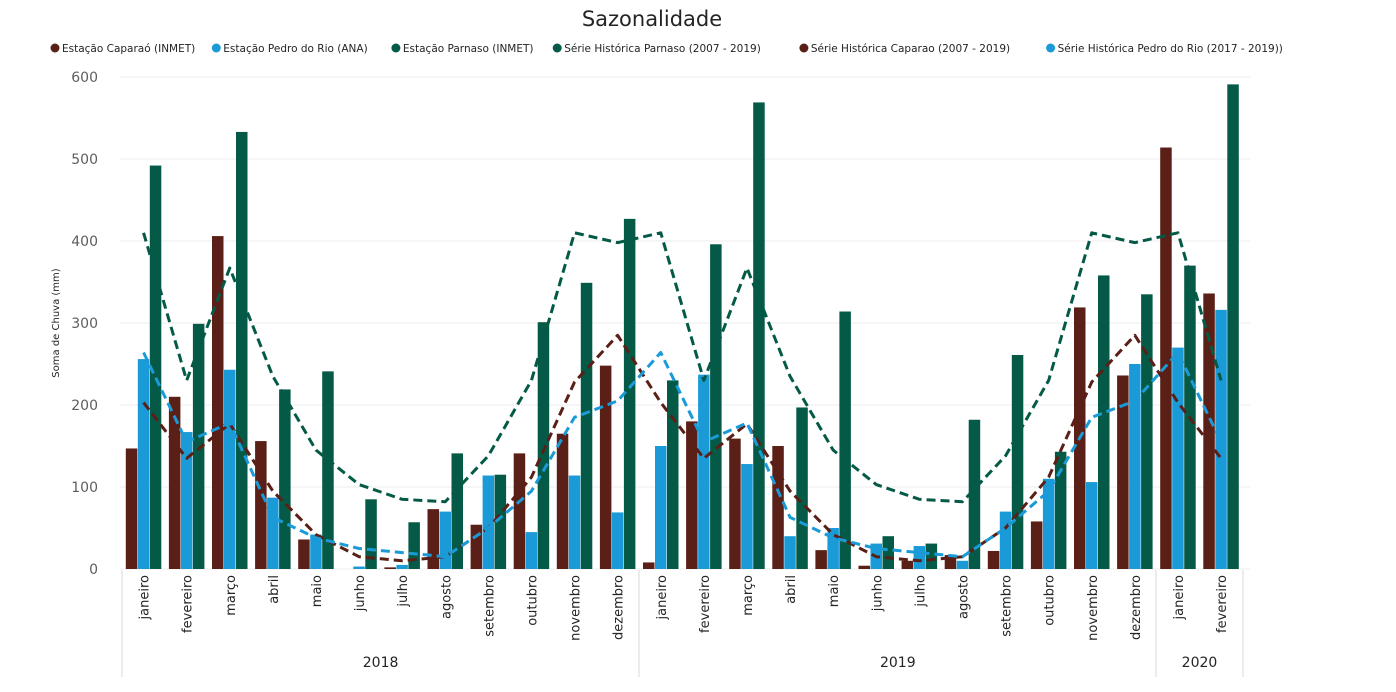 The width and height of the screenshot is (1396, 692). I want to click on legend-item: Série Histórica Parnaso (2007 - 2019), so click(656, 49).